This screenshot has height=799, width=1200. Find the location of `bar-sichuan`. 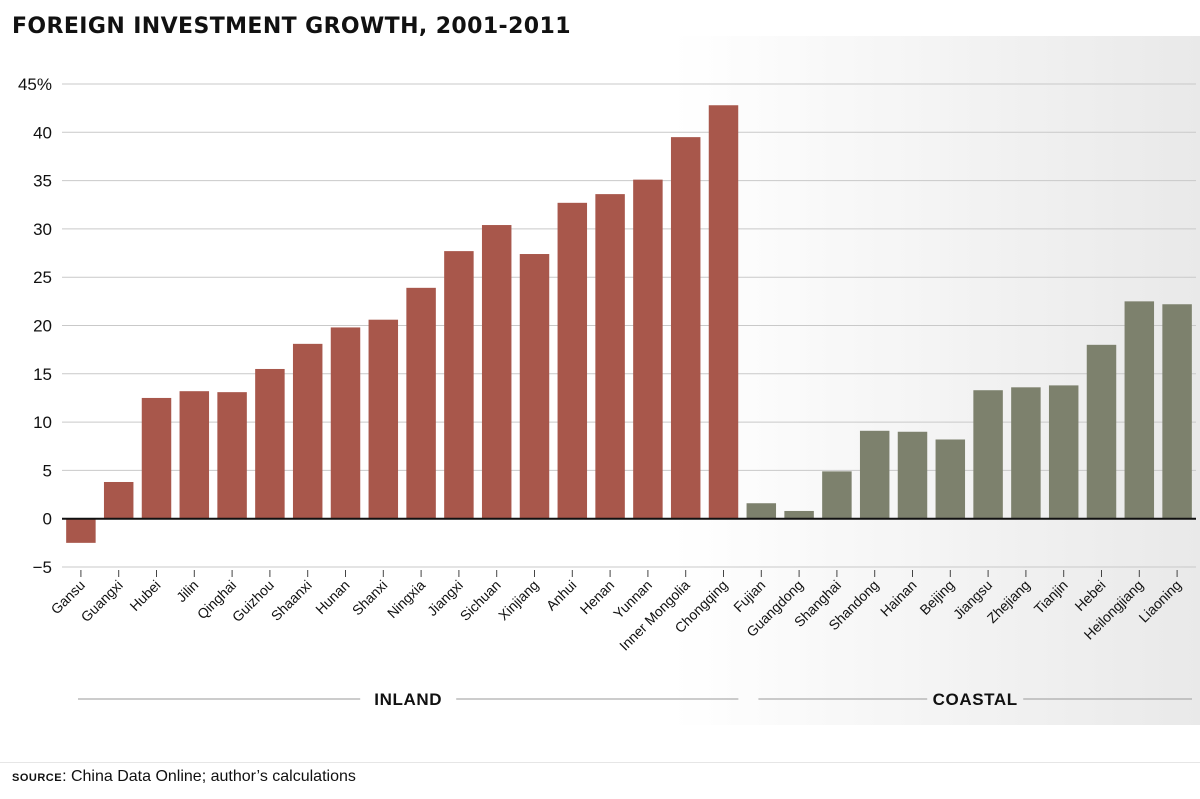

bar-sichuan is located at coordinates (496, 372).